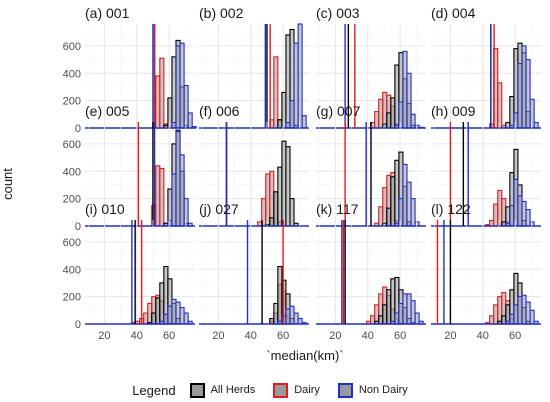 Image resolution: width=550 pixels, height=402 pixels. What do you see at coordinates (7, 184) in the screenshot?
I see `y-axis-label: count` at bounding box center [7, 184].